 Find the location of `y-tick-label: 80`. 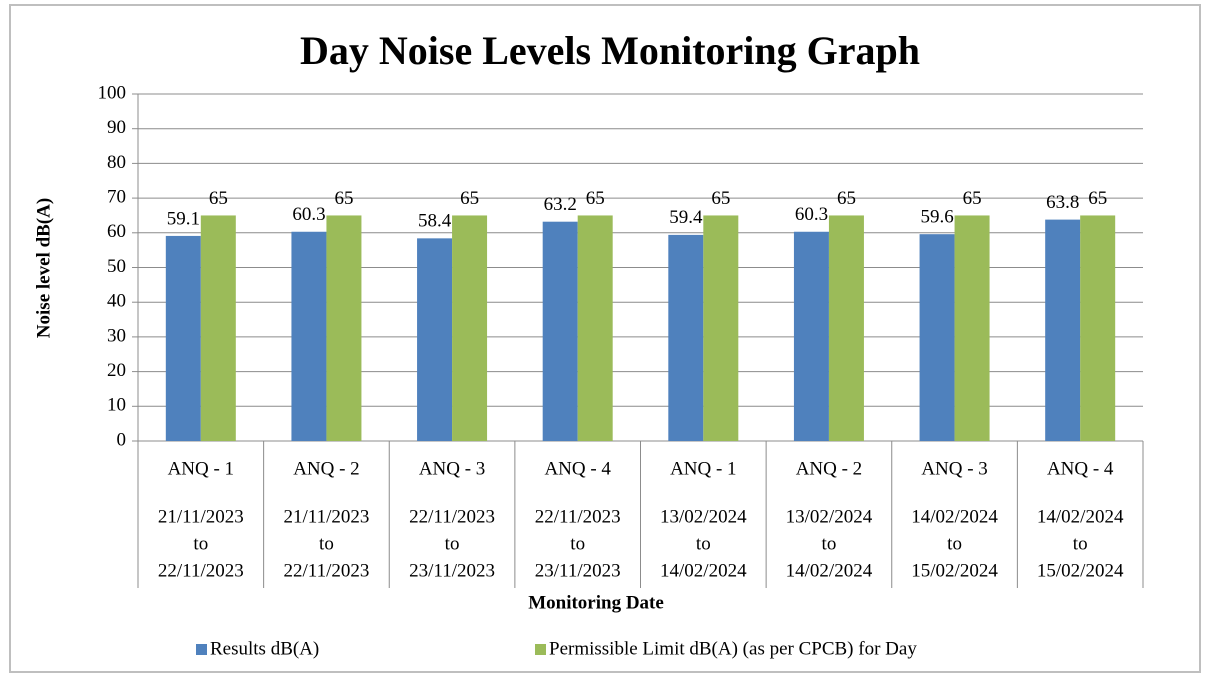

y-tick-label: 80 is located at coordinates (116, 162).